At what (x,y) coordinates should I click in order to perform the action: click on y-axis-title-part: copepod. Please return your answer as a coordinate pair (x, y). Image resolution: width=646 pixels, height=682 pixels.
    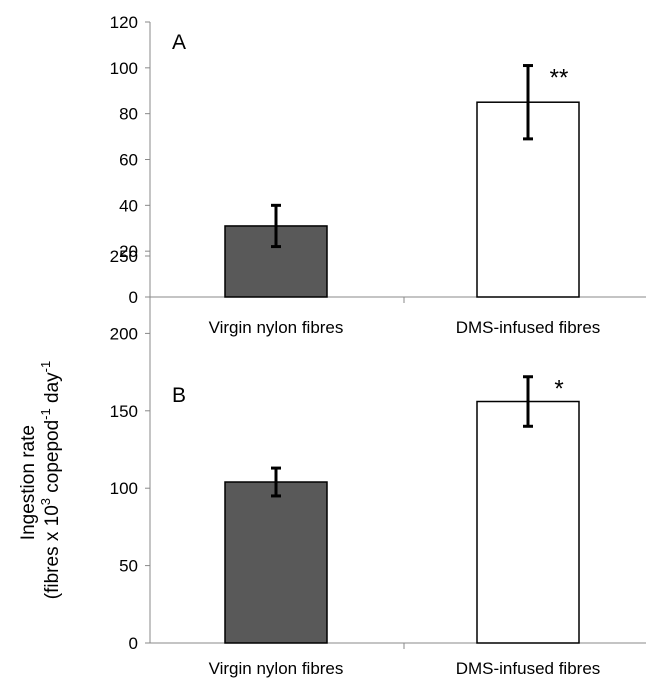
    Looking at the image, I should click on (52, 459).